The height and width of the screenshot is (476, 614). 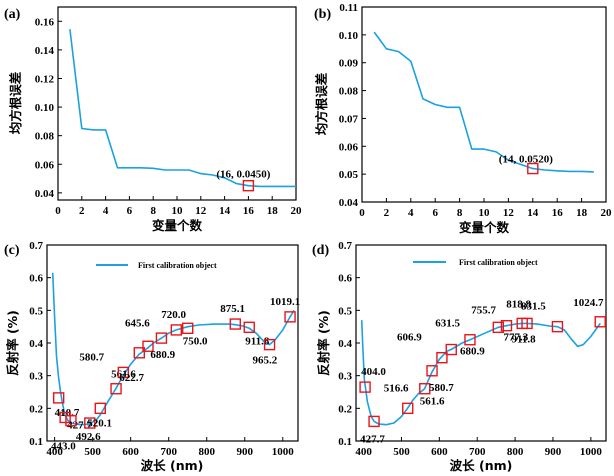 What do you see at coordinates (273, 211) in the screenshot?
I see `x-tick-label: 18` at bounding box center [273, 211].